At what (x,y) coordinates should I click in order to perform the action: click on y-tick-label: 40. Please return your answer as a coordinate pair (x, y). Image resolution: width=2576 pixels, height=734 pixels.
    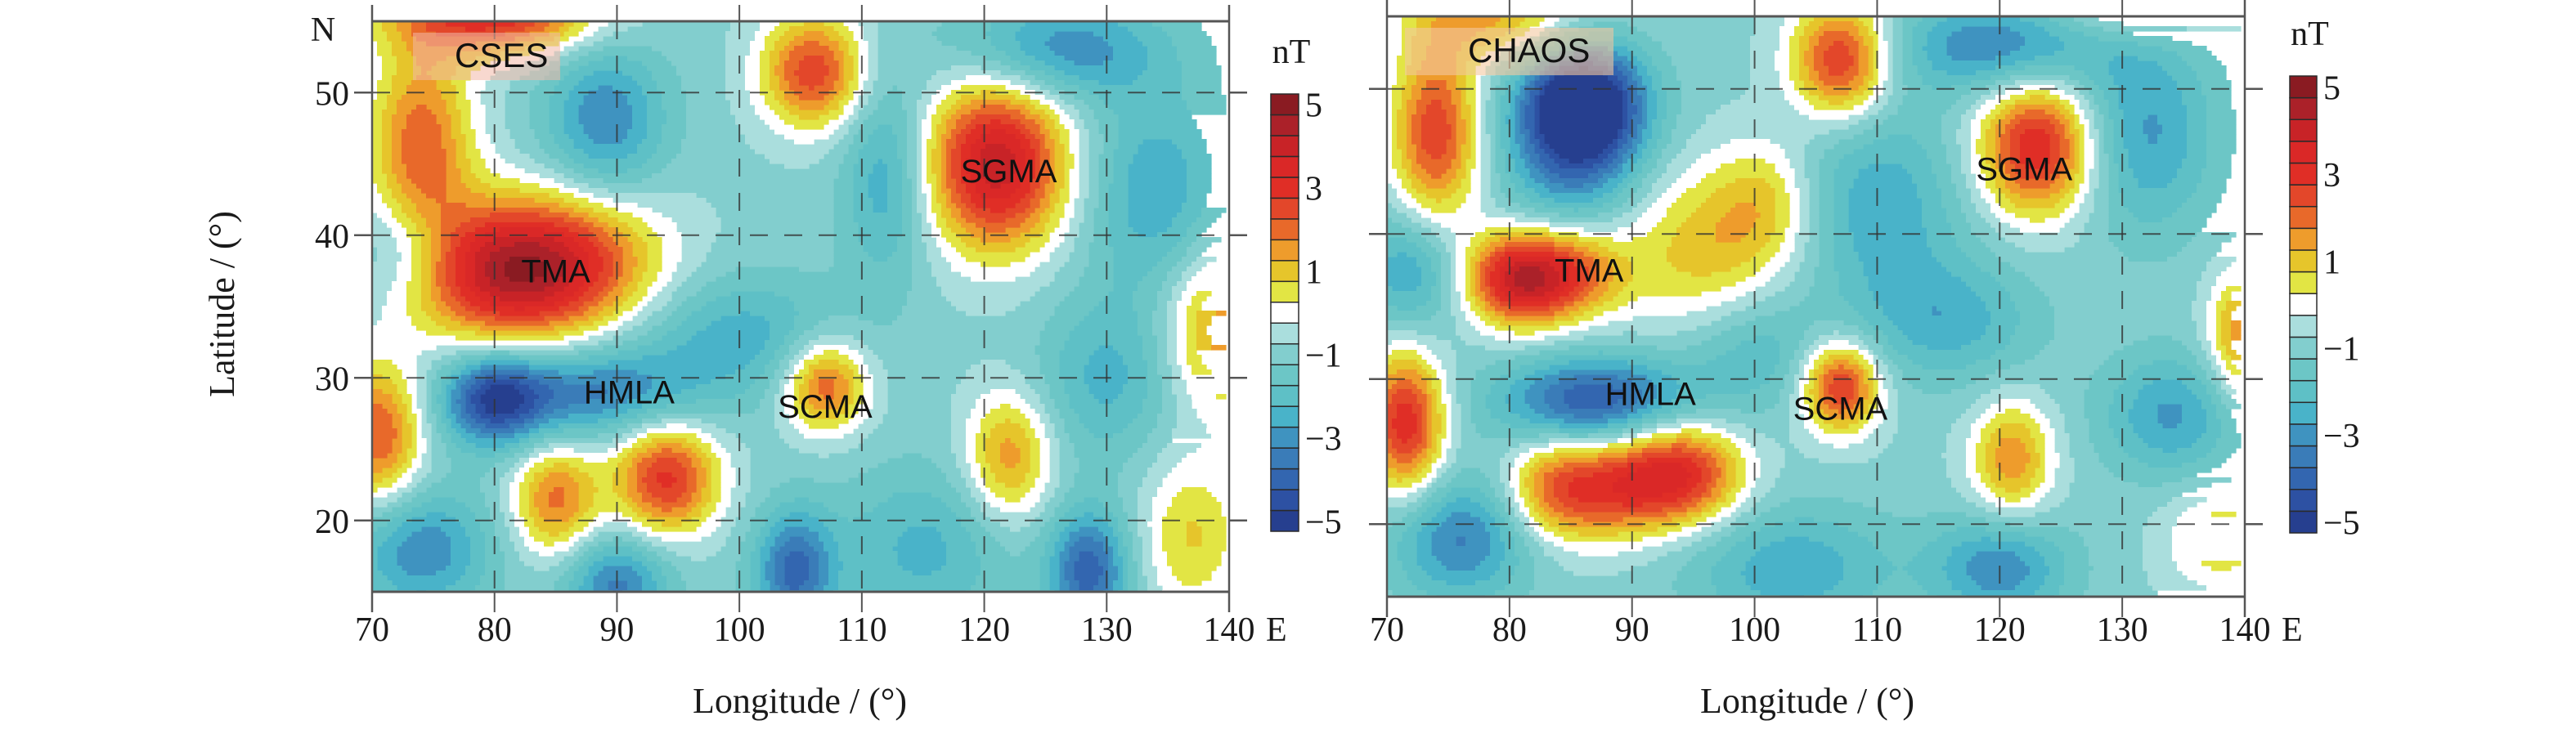
    Looking at the image, I should click on (332, 237).